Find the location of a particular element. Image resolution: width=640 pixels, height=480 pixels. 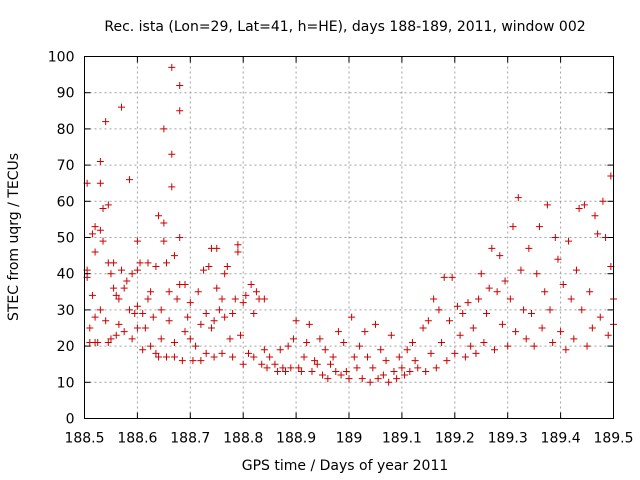

x-tick-label: 189.2 is located at coordinates (455, 439).